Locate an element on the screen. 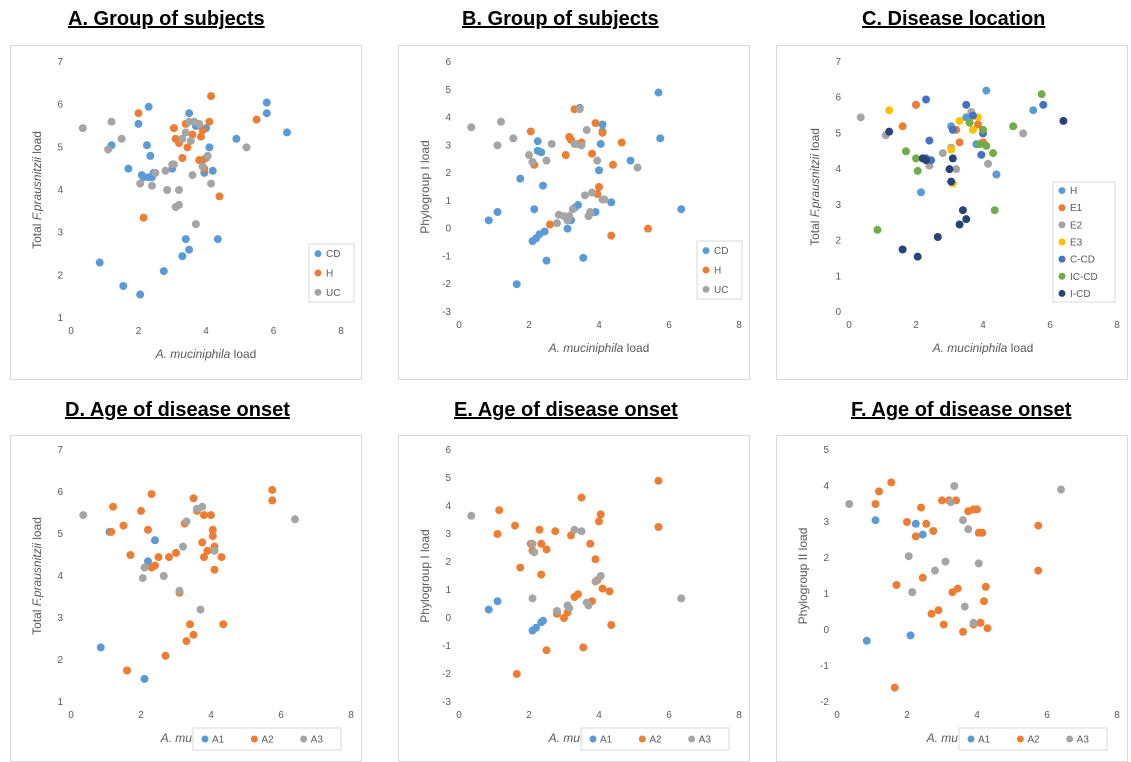  y-axis-label-species: F.prausnitzii is located at coordinates (37, 574).